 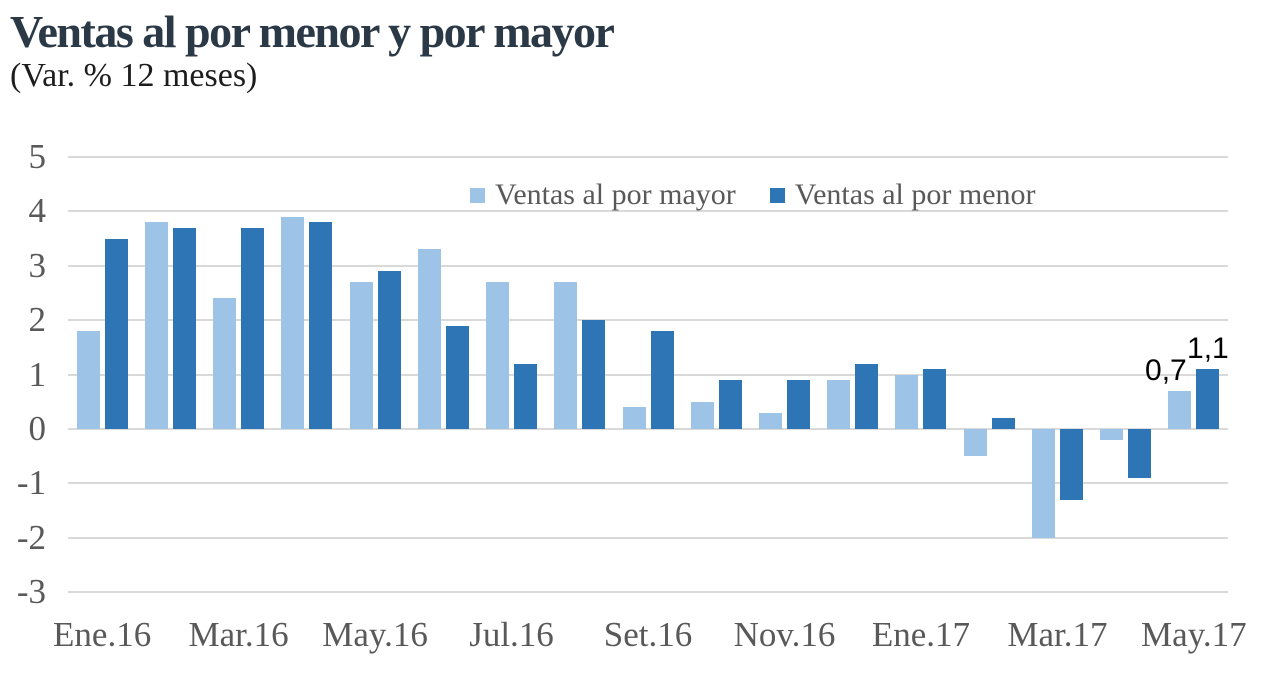 I want to click on legend-label-menor: Ventas al por menor, so click(x=915, y=194).